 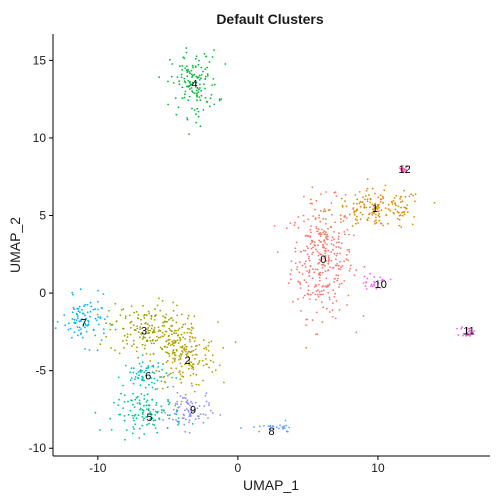 I want to click on cluster-0-points, so click(x=319, y=267).